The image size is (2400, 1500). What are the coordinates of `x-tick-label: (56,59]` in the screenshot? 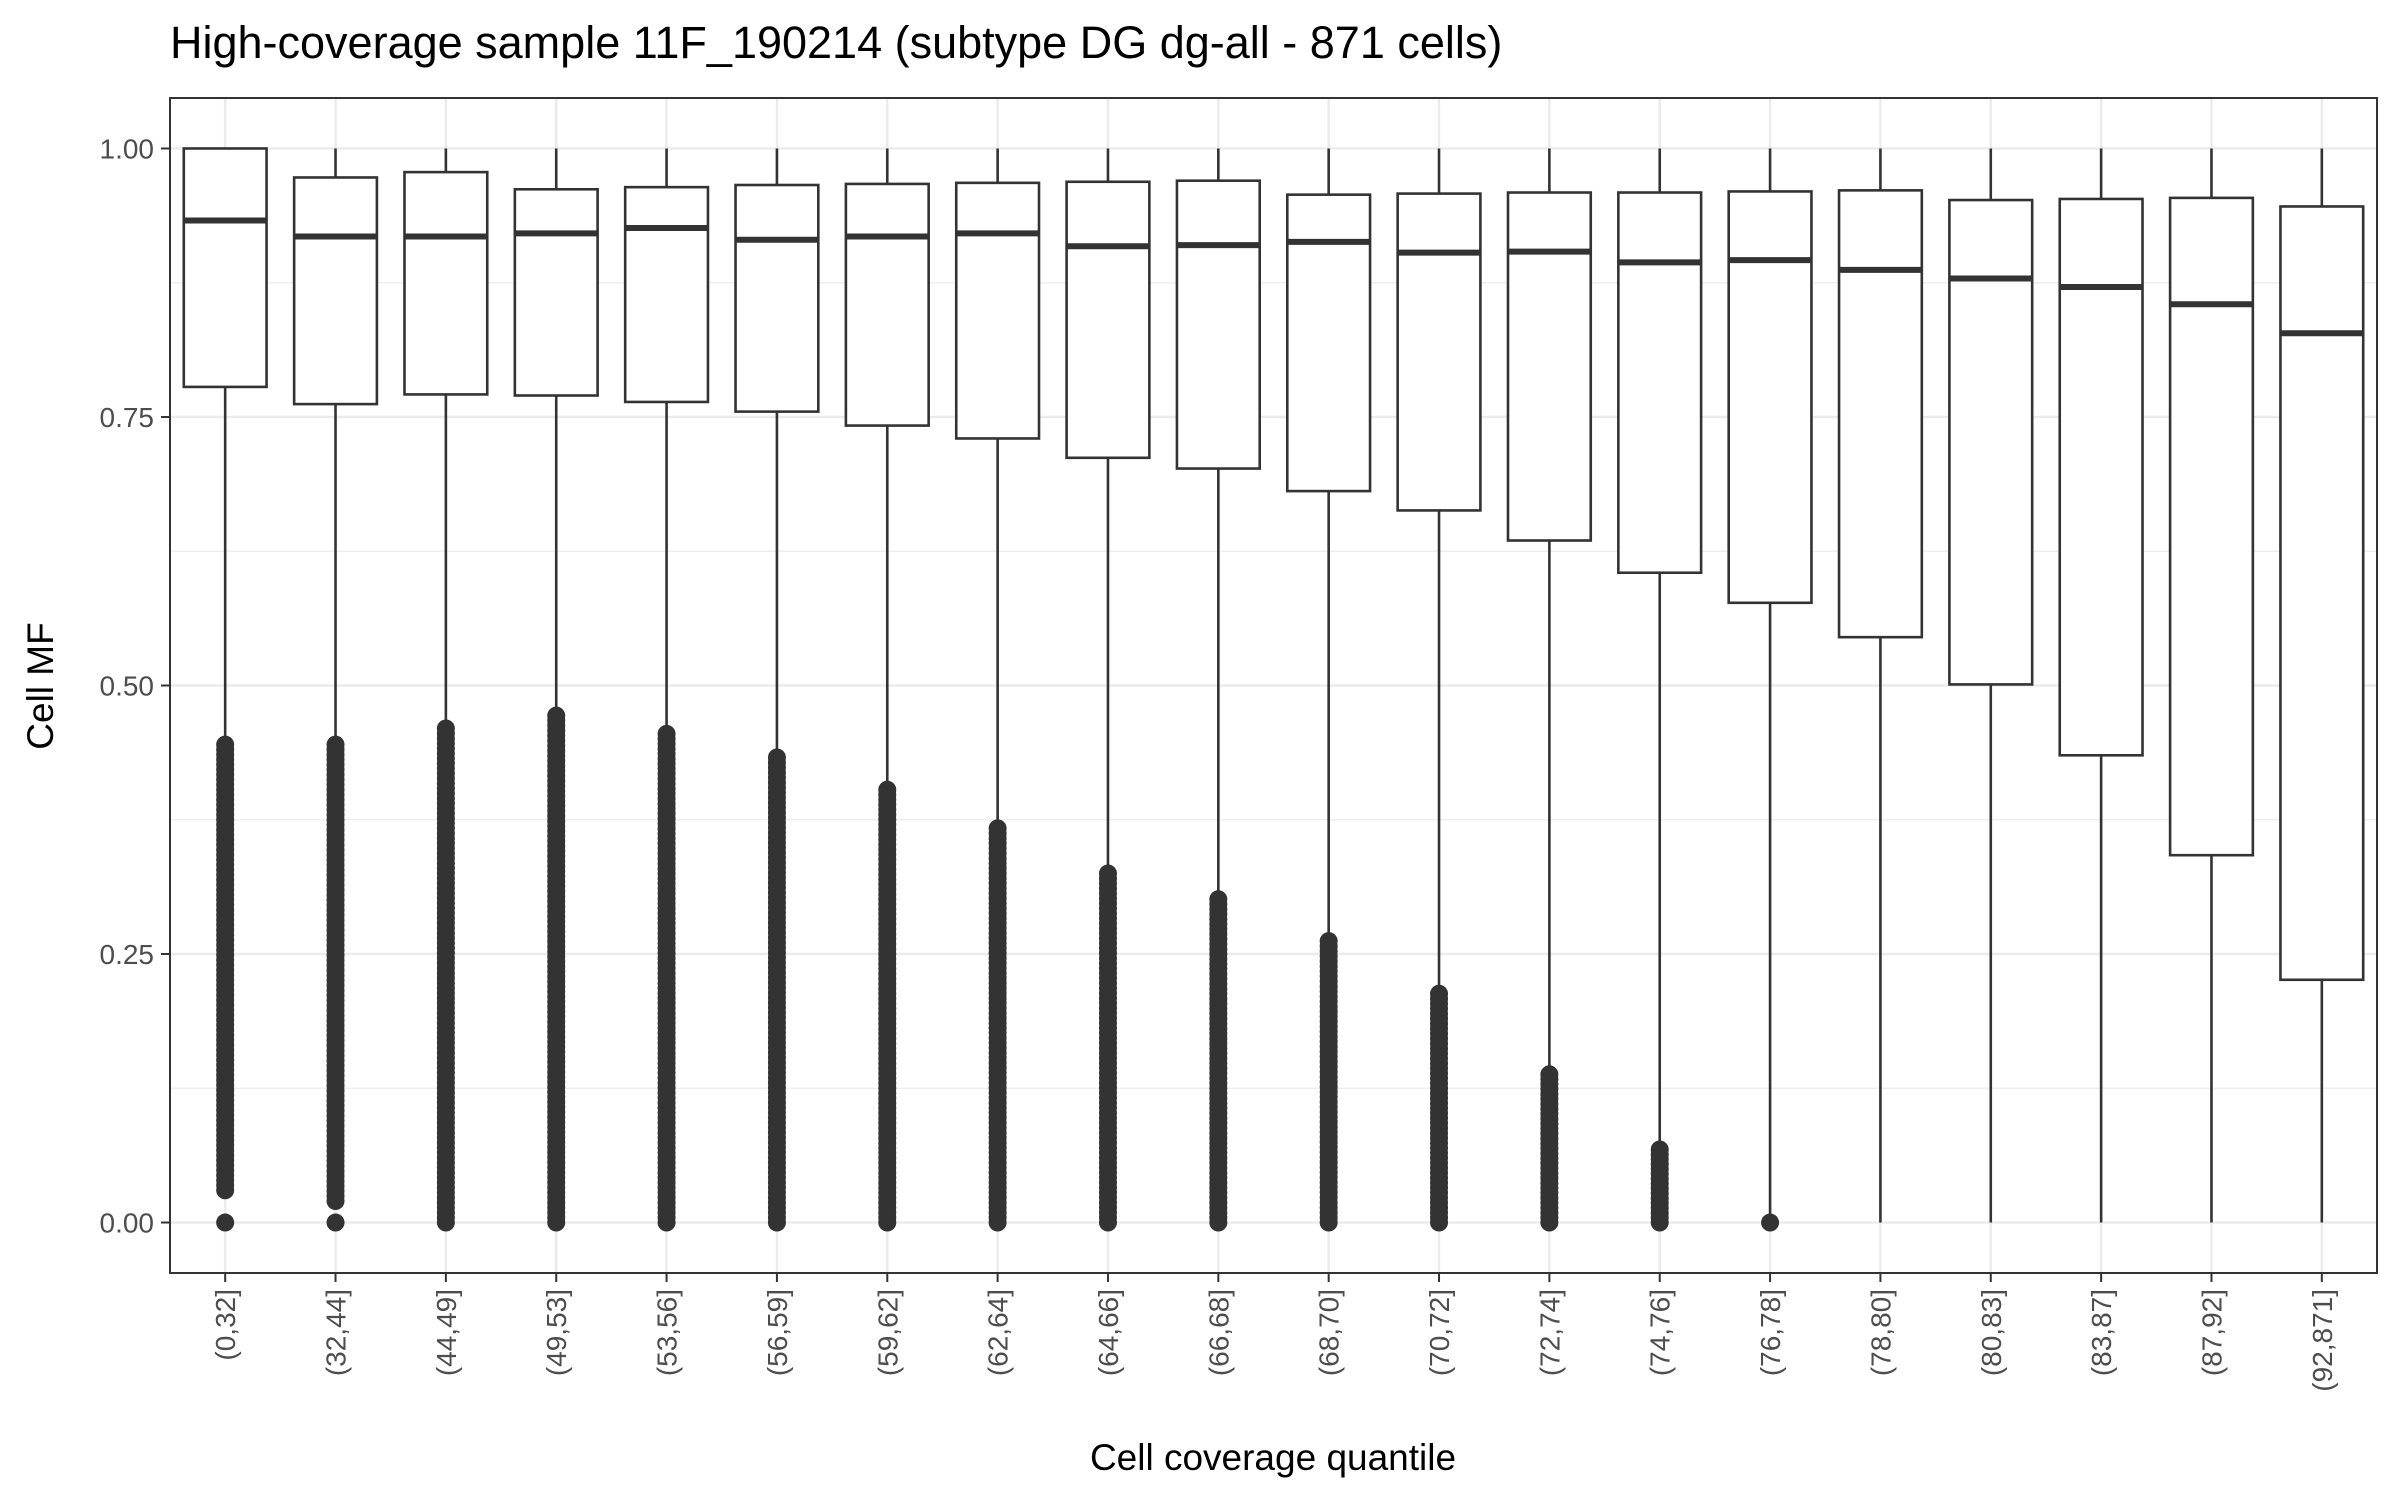 It's located at (777, 1332).